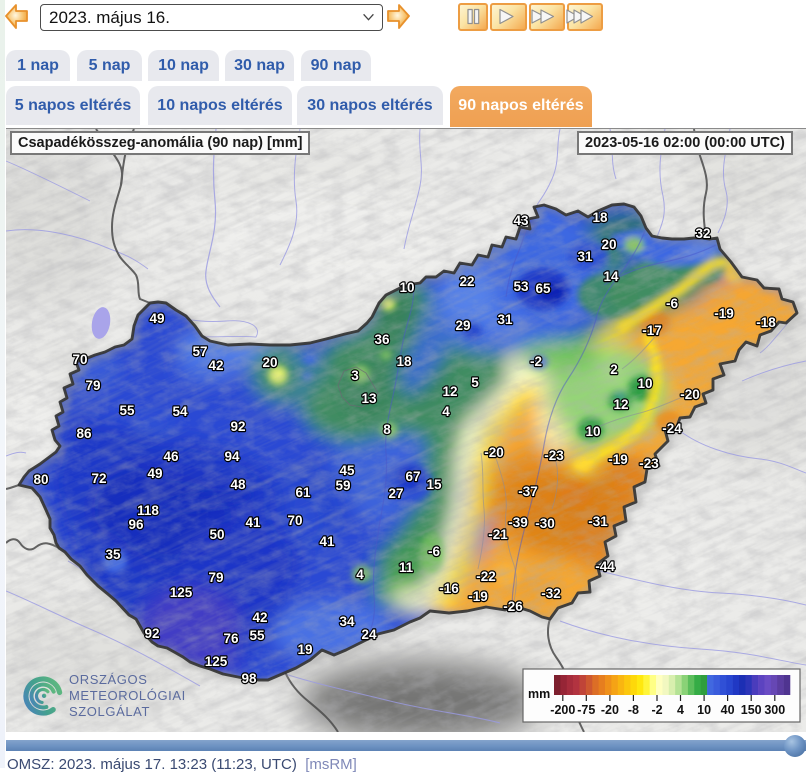 Image resolution: width=806 pixels, height=773 pixels. Describe the element at coordinates (766, 322) in the screenshot. I see `svg-text: -18` at that location.